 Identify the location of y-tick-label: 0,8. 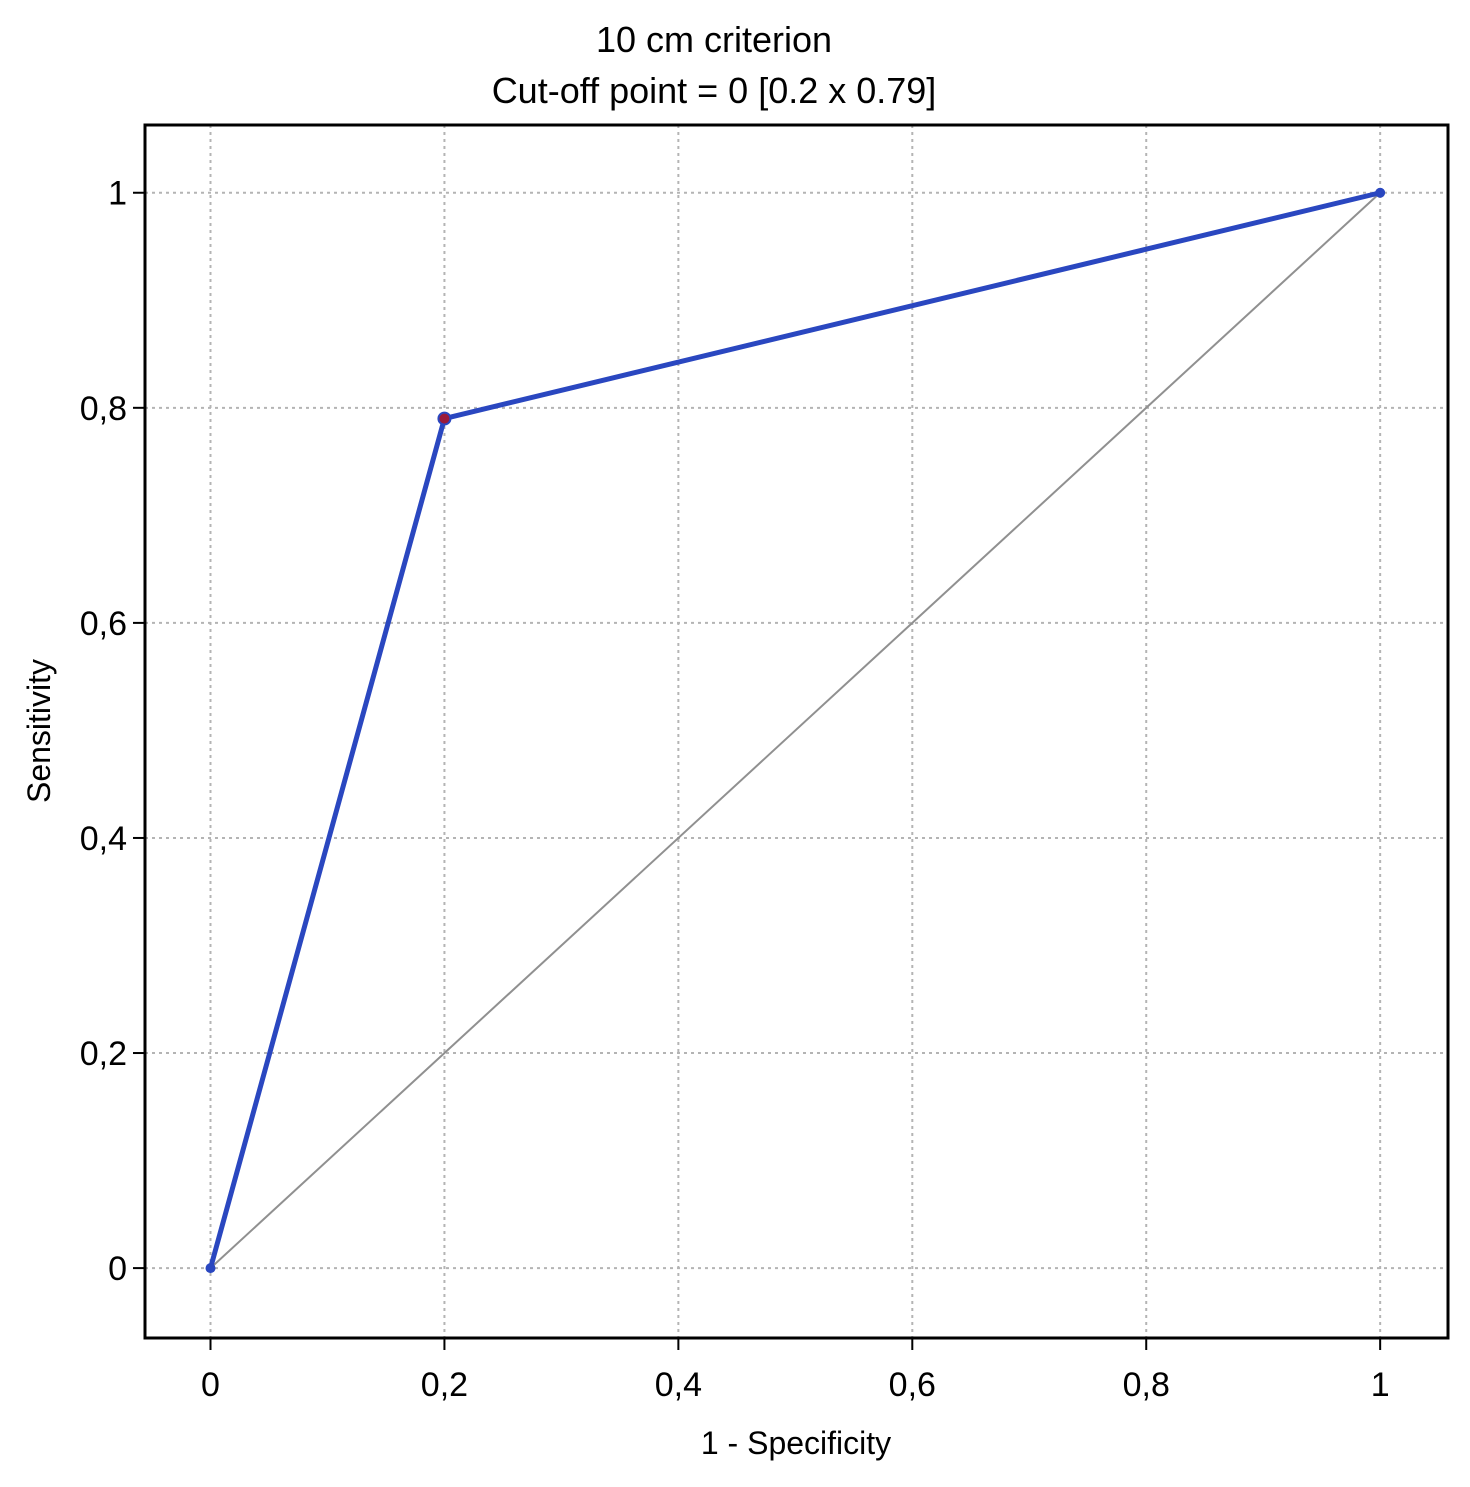
(103, 409).